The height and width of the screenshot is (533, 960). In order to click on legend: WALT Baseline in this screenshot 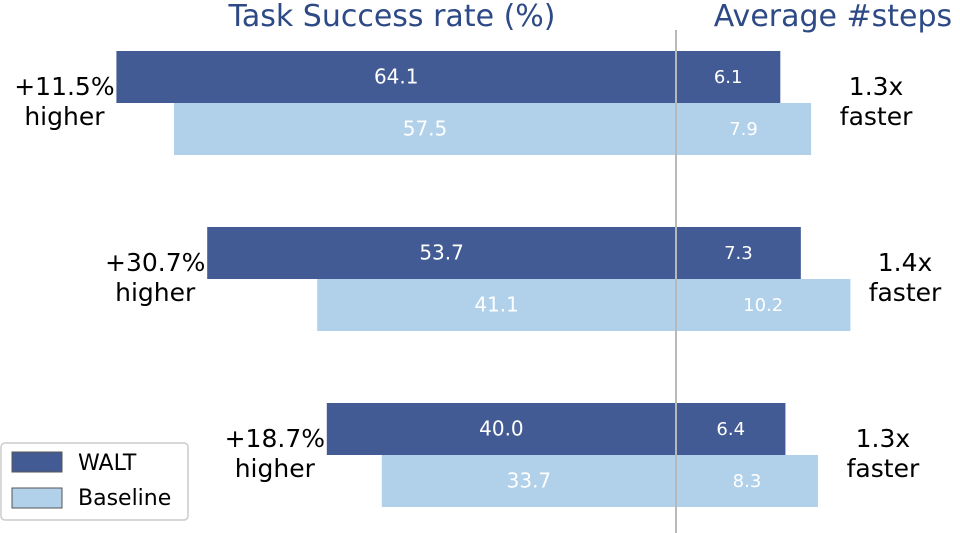, I will do `click(94, 481)`.